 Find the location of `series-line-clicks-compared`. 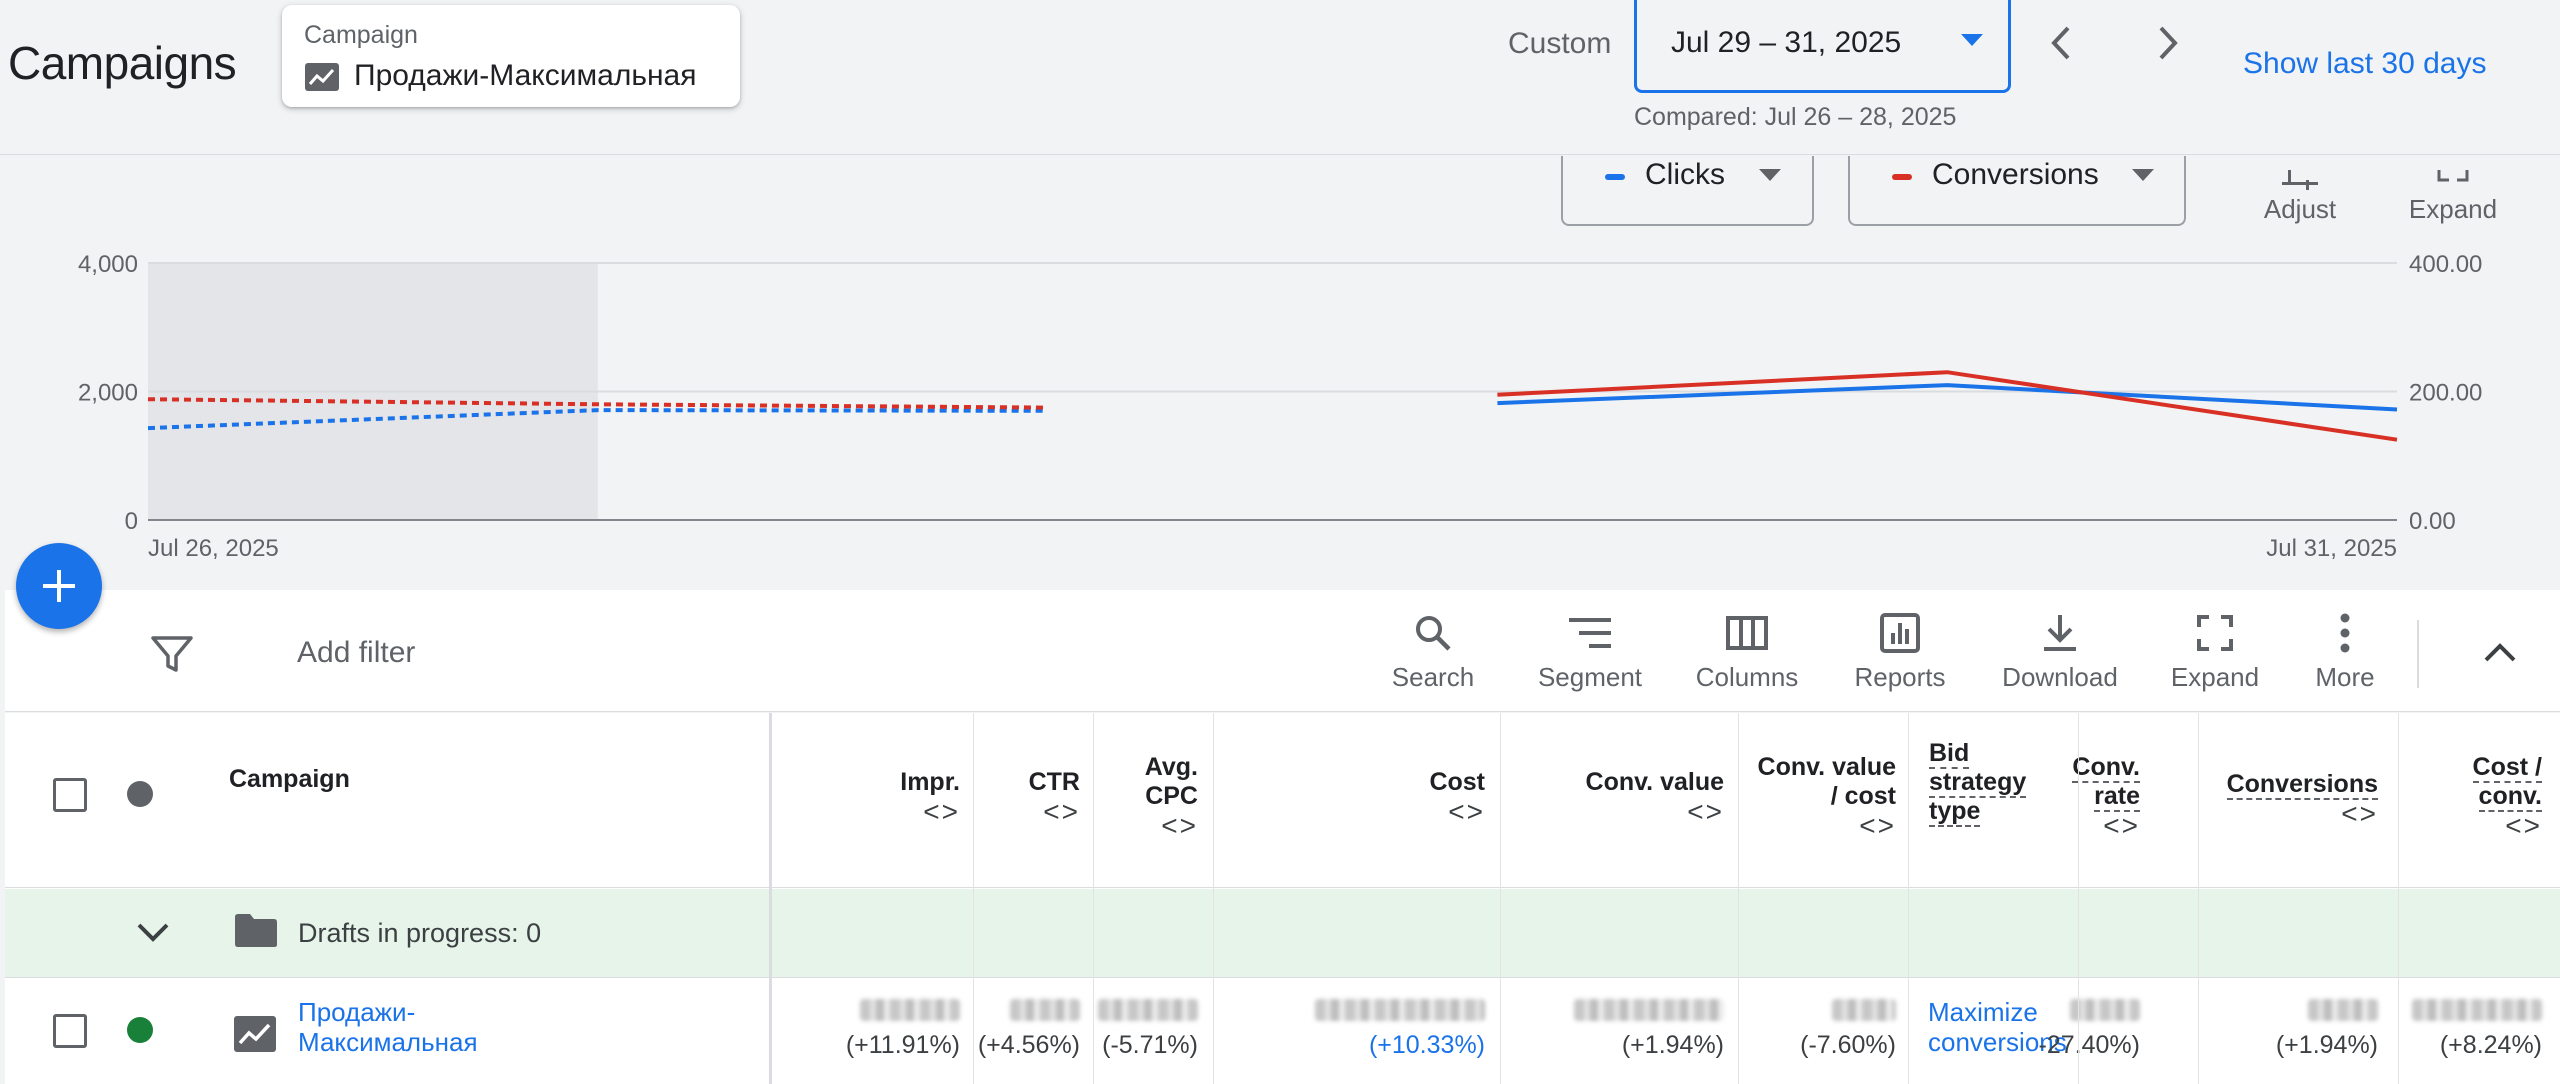

series-line-clicks-compared is located at coordinates (597, 419).